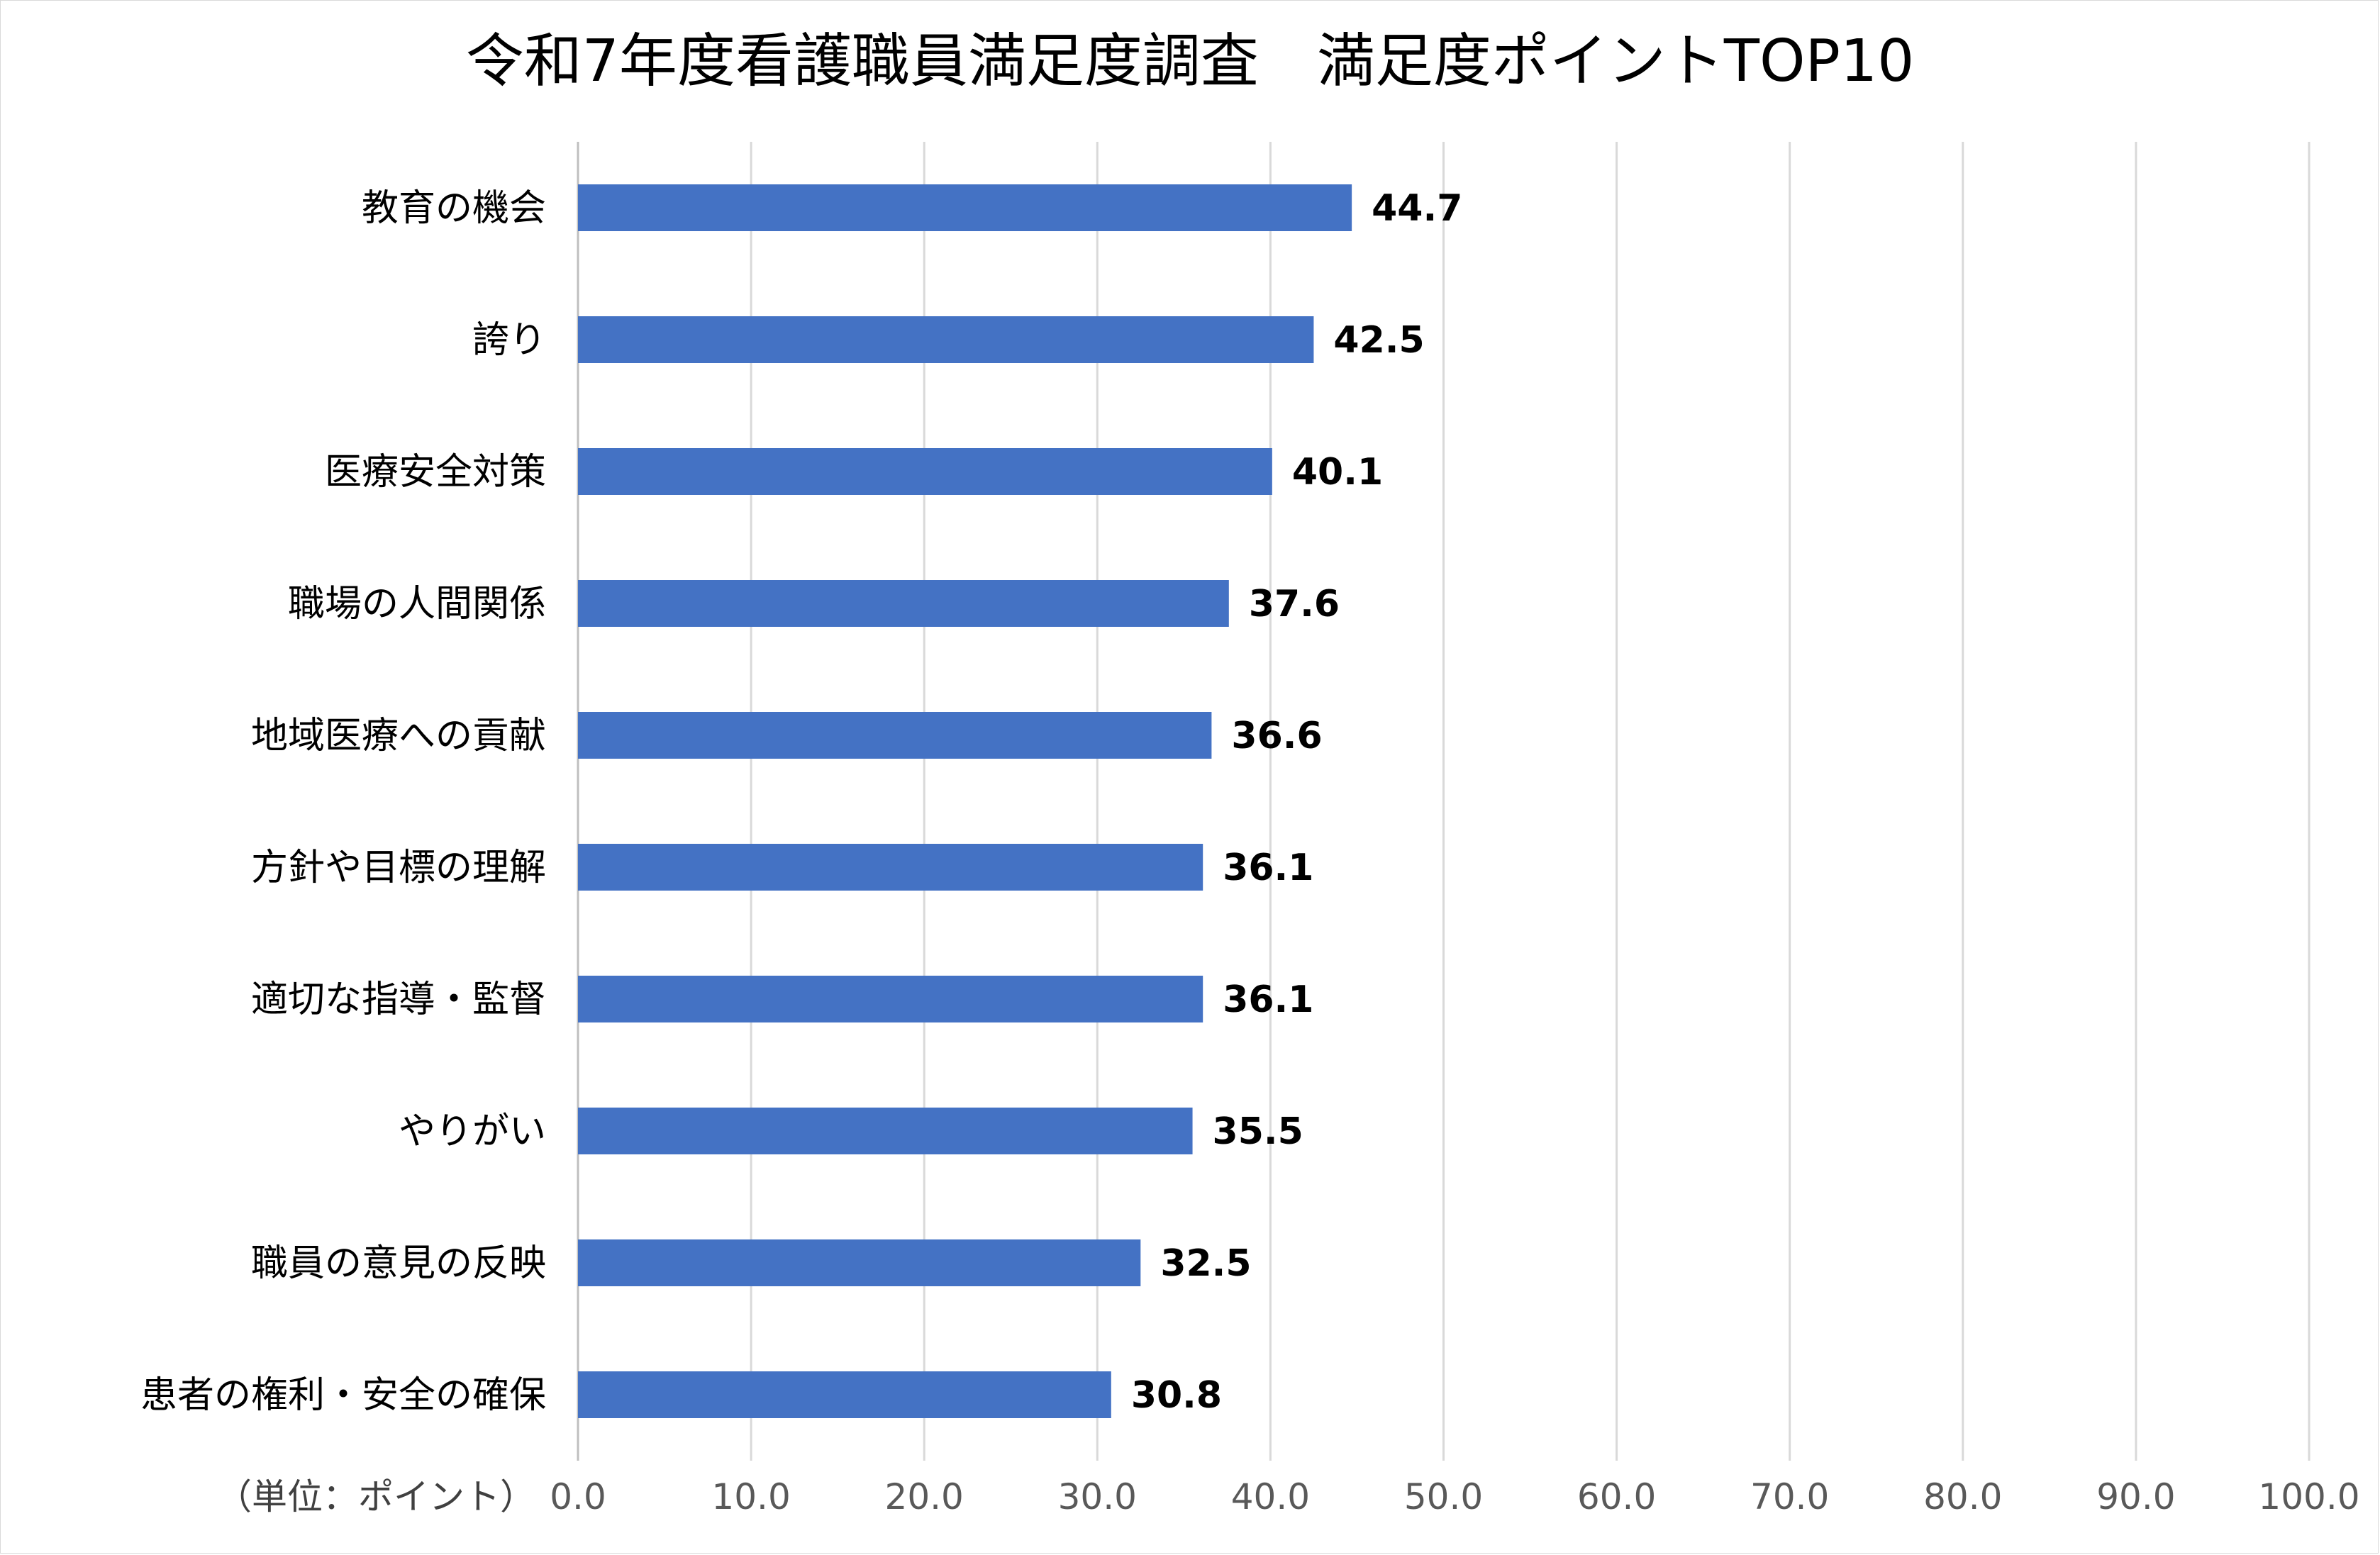  Describe the element at coordinates (1378, 340) in the screenshot. I see `data-label: 42.5` at that location.